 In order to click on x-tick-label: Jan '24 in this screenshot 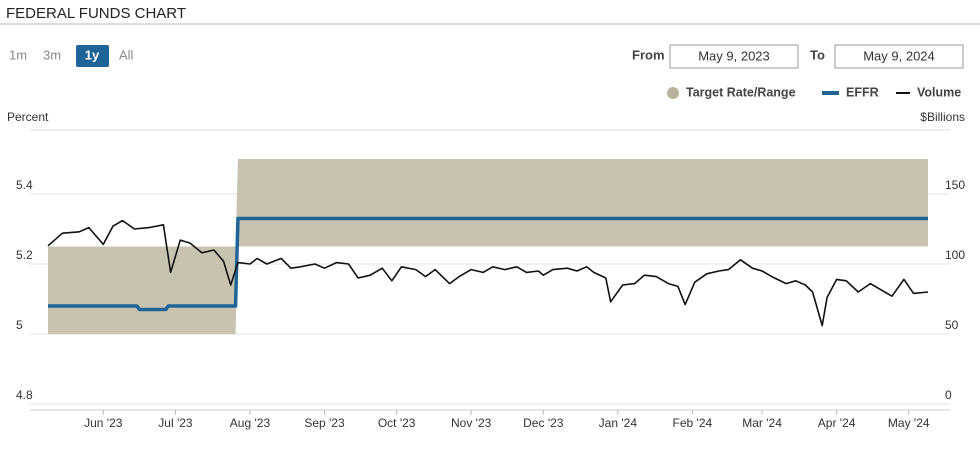, I will do `click(618, 423)`.